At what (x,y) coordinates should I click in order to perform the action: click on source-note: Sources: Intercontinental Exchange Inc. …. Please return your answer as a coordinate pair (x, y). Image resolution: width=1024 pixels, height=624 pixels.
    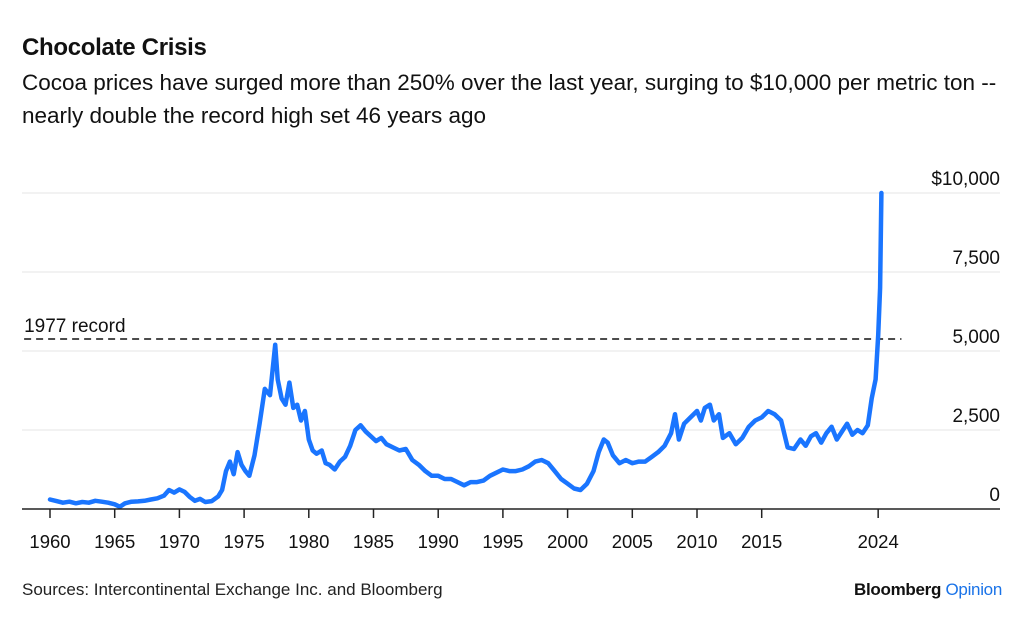
    Looking at the image, I should click on (232, 589).